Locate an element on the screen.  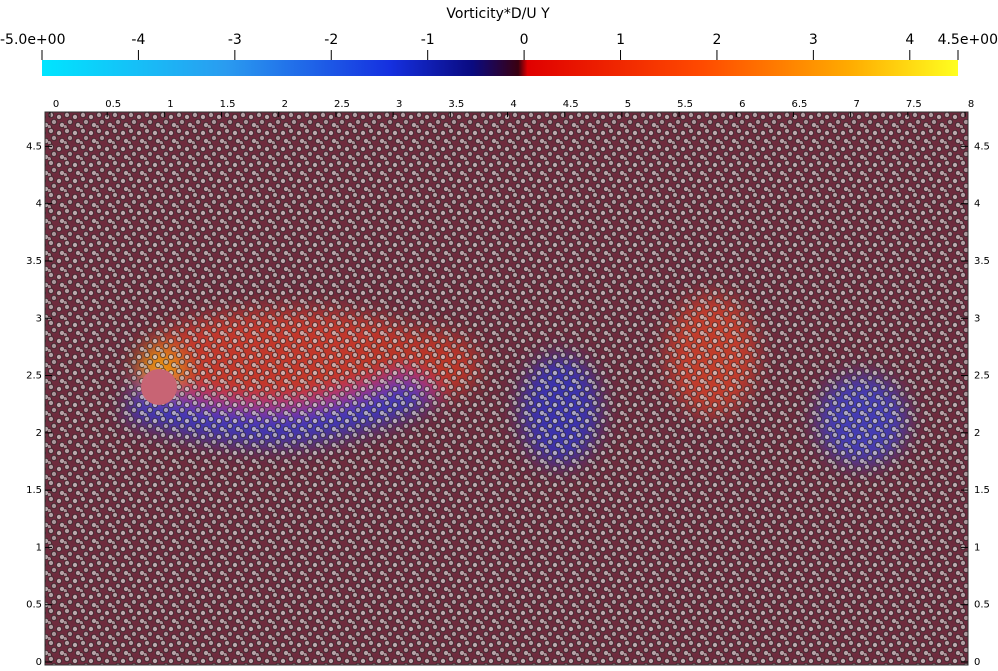
x-tick-label: 4 is located at coordinates (513, 104).